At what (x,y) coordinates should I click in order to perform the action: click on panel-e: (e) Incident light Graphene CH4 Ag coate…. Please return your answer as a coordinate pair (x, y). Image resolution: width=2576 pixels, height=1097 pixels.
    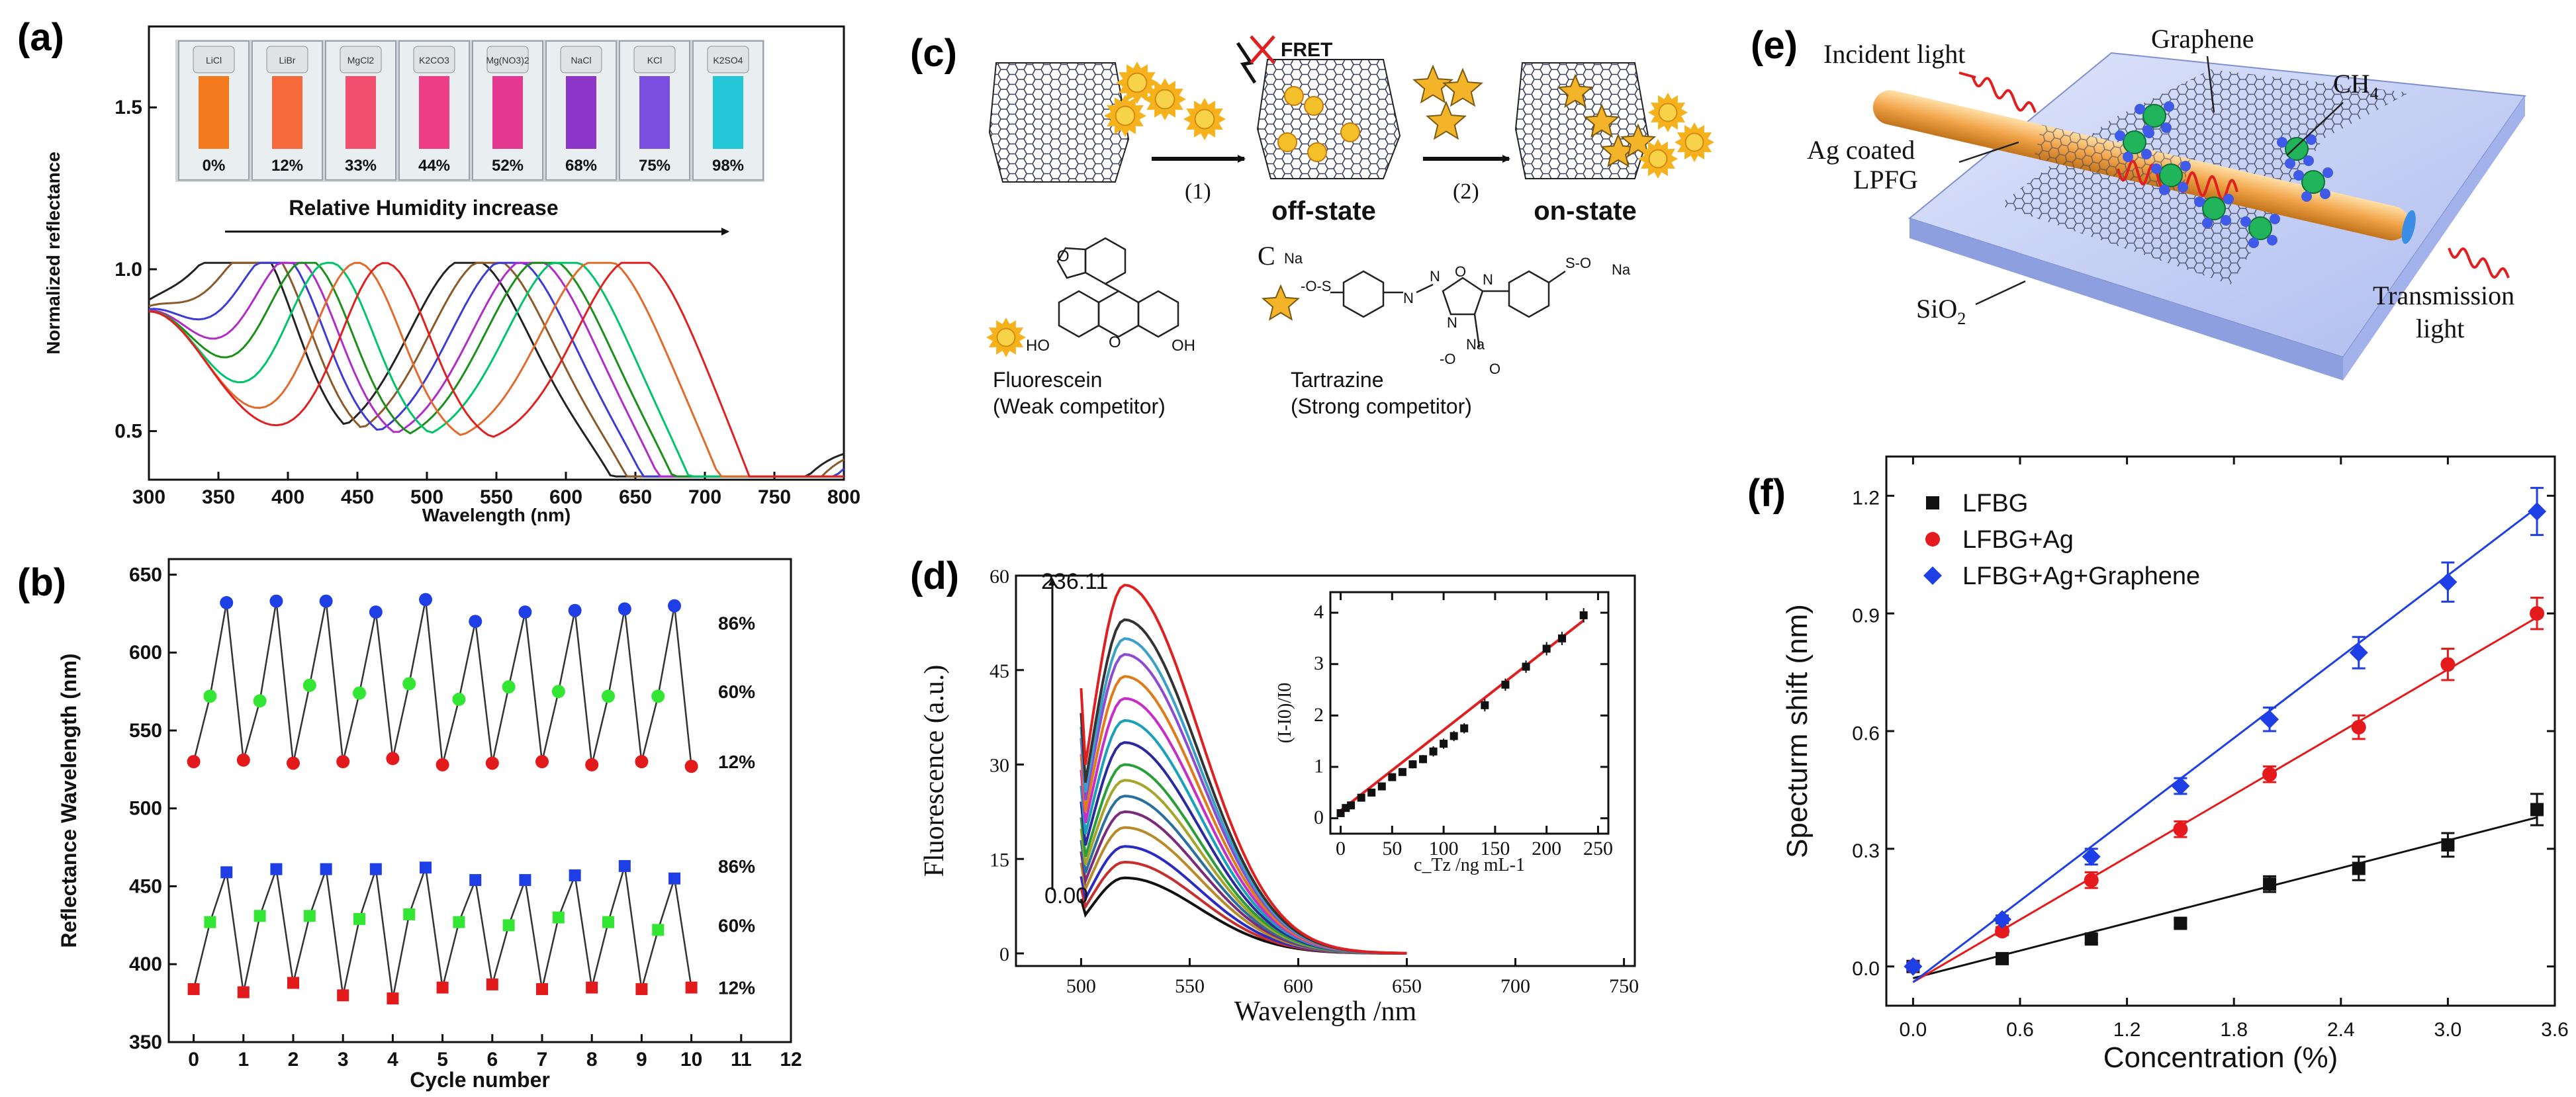
    Looking at the image, I should click on (2138, 202).